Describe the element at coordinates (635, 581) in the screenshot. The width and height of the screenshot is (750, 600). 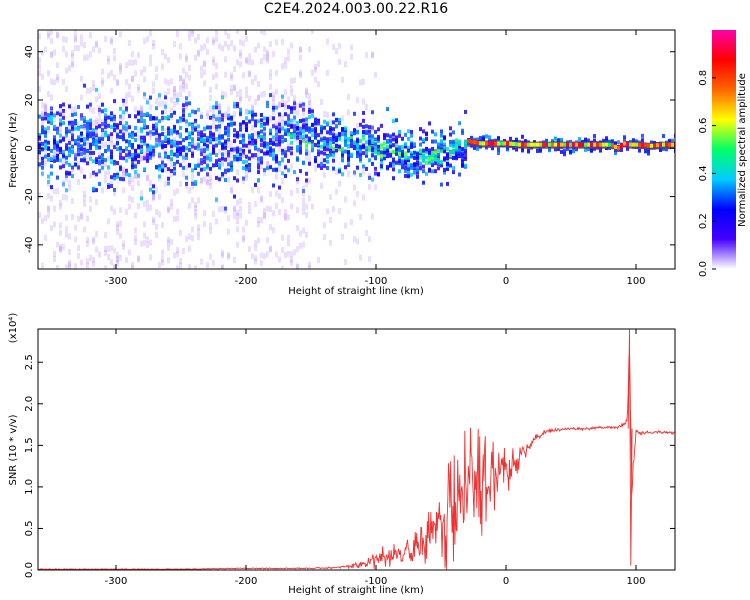
I see `x-tick-label: 100` at that location.